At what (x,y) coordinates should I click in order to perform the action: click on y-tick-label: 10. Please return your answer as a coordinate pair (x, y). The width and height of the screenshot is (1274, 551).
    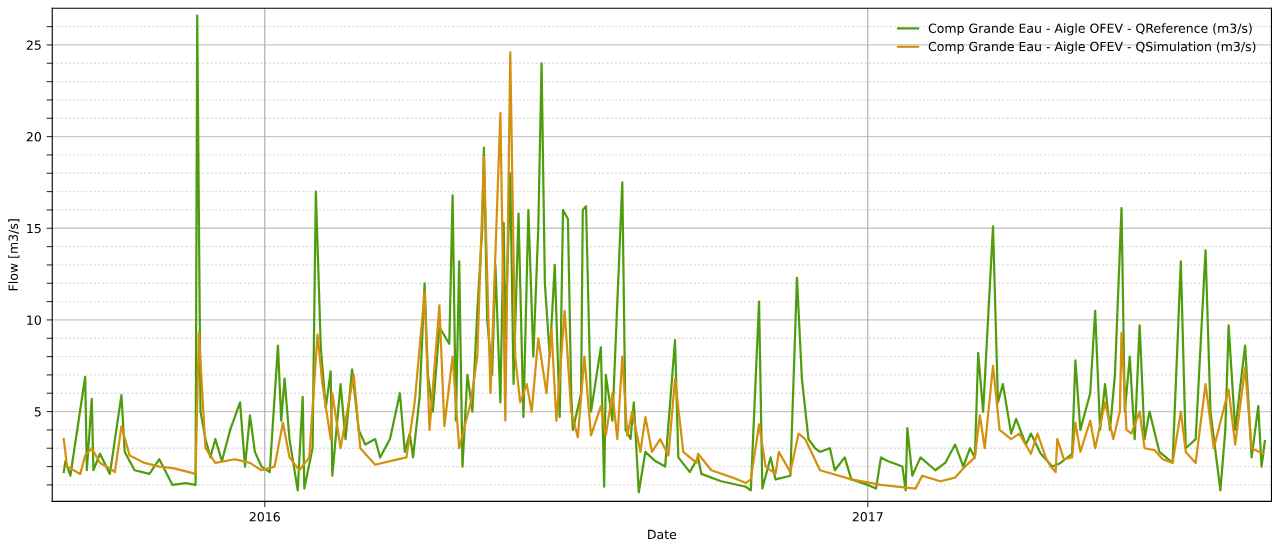
    Looking at the image, I should click on (34, 320).